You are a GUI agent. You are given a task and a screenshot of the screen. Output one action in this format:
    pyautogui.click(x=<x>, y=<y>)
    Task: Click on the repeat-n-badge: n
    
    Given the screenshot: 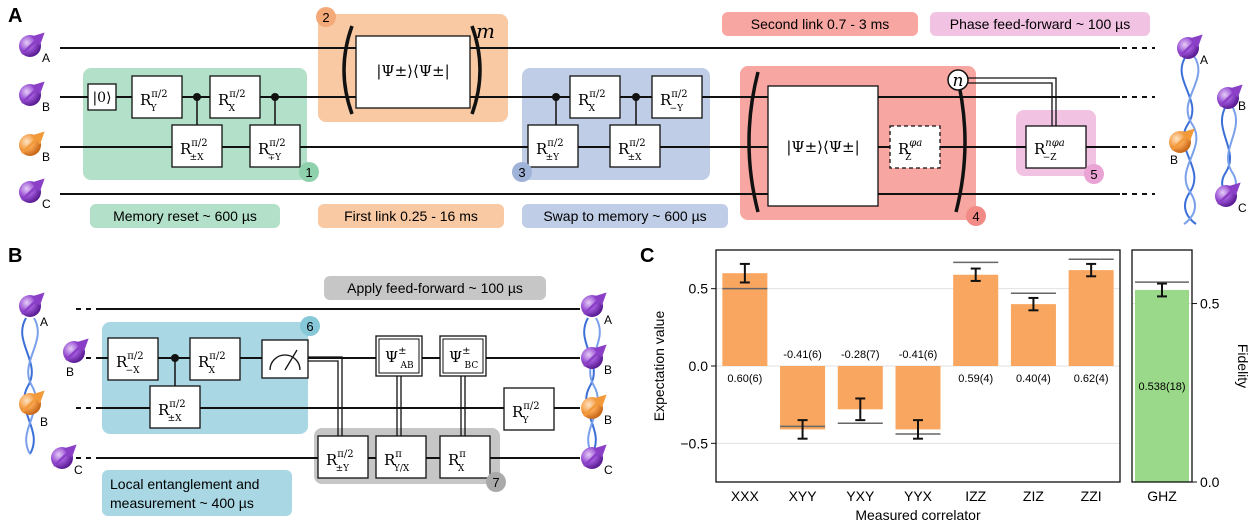 What is the action you would take?
    pyautogui.click(x=1002, y=97)
    